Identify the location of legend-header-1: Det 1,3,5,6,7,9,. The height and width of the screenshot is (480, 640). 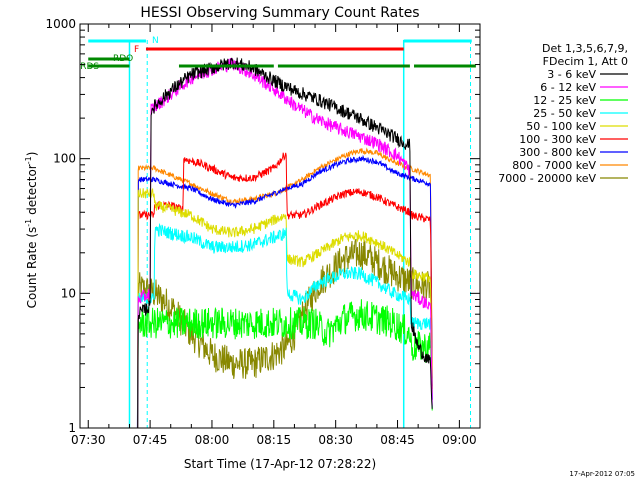
(585, 48).